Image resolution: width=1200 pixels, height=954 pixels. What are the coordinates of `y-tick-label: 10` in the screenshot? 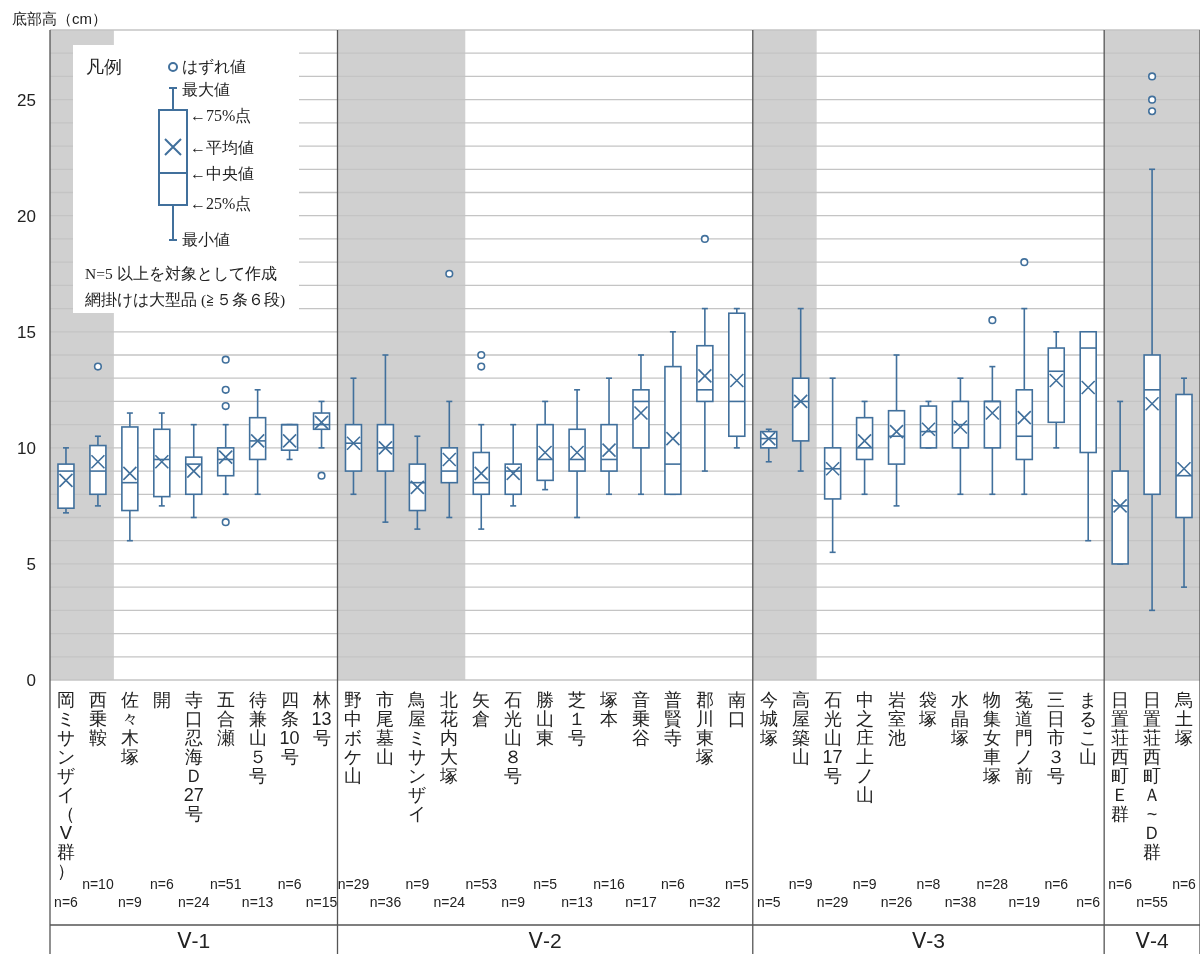 It's located at (26, 448).